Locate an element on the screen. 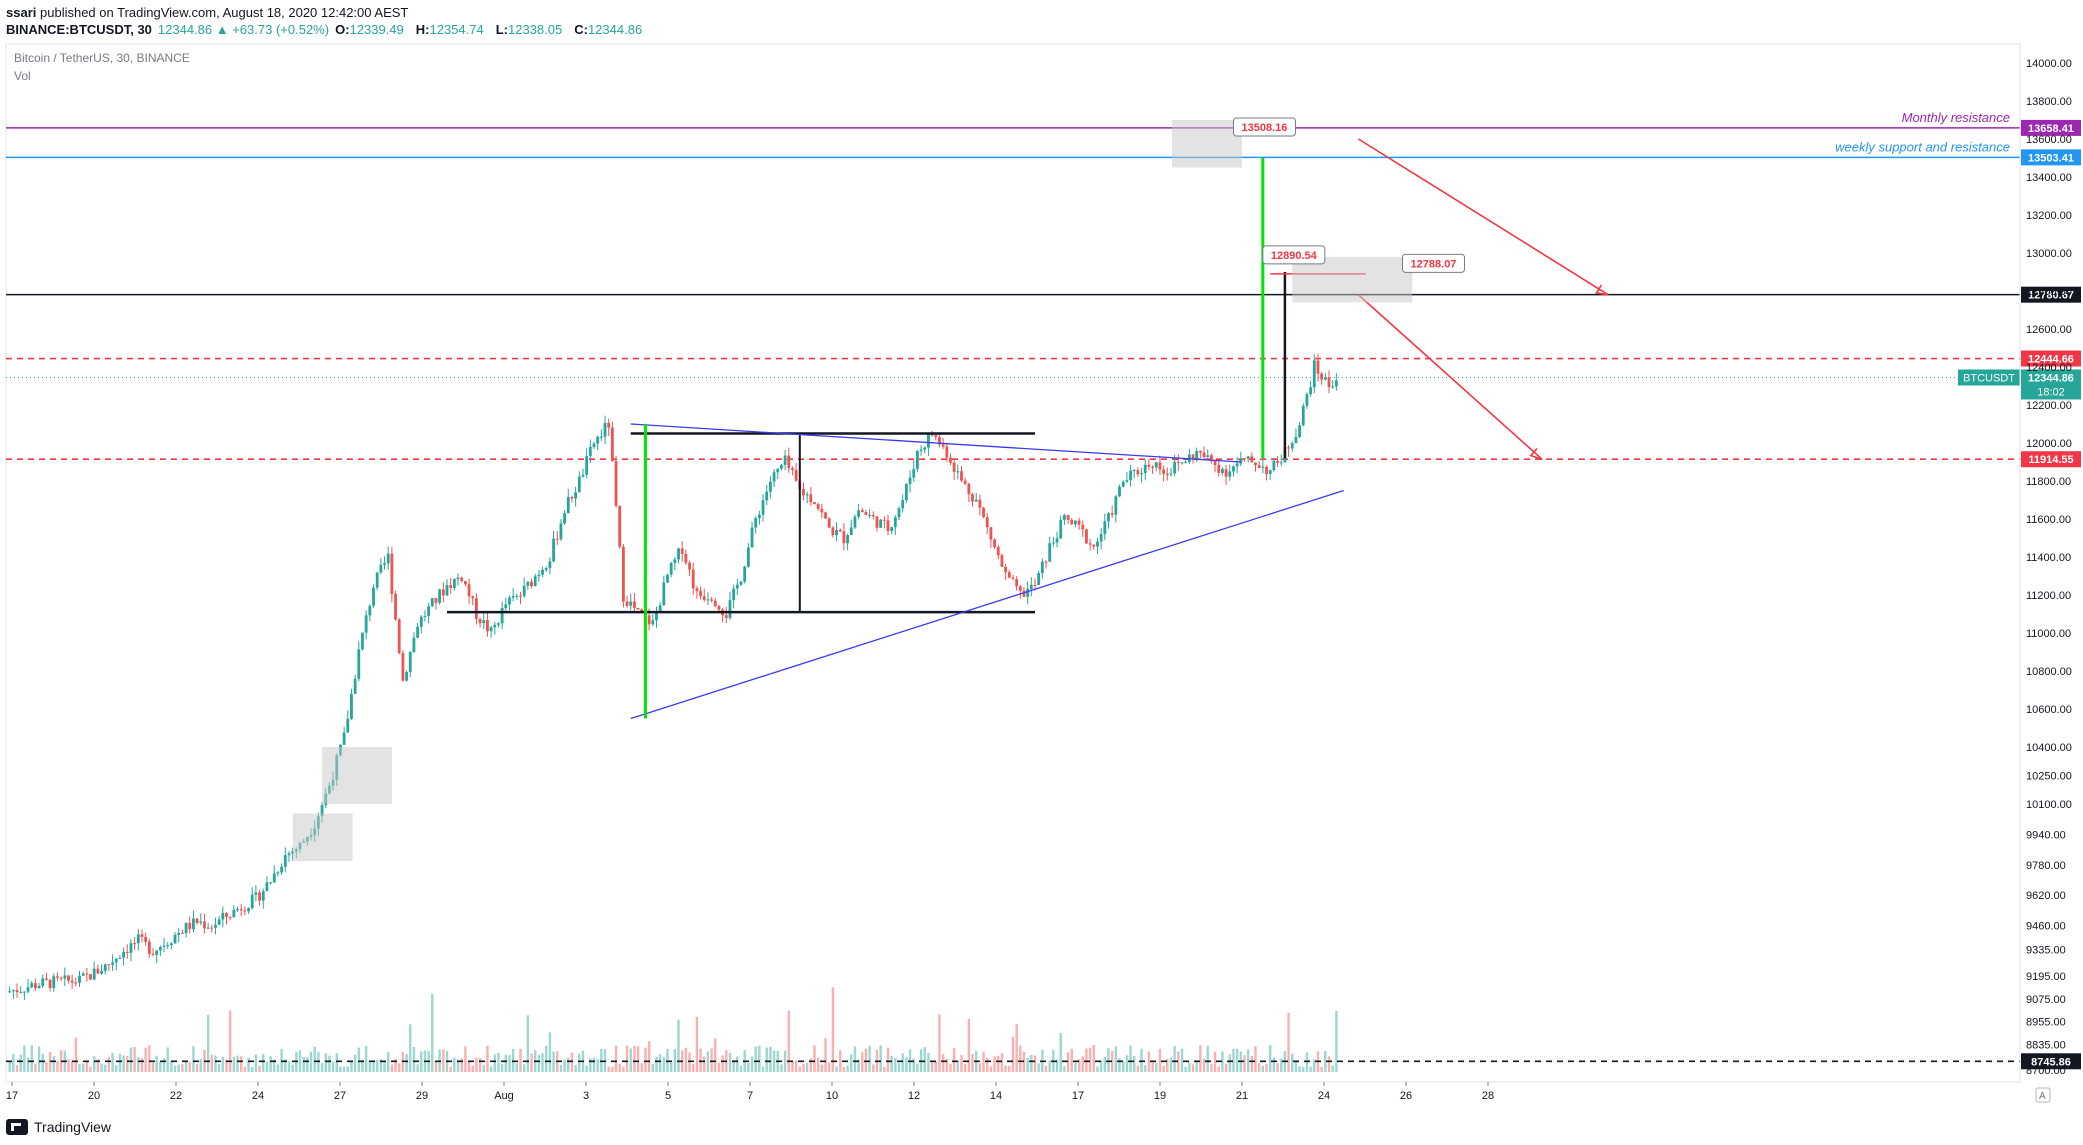  time-tick-label: 10 is located at coordinates (832, 1096).